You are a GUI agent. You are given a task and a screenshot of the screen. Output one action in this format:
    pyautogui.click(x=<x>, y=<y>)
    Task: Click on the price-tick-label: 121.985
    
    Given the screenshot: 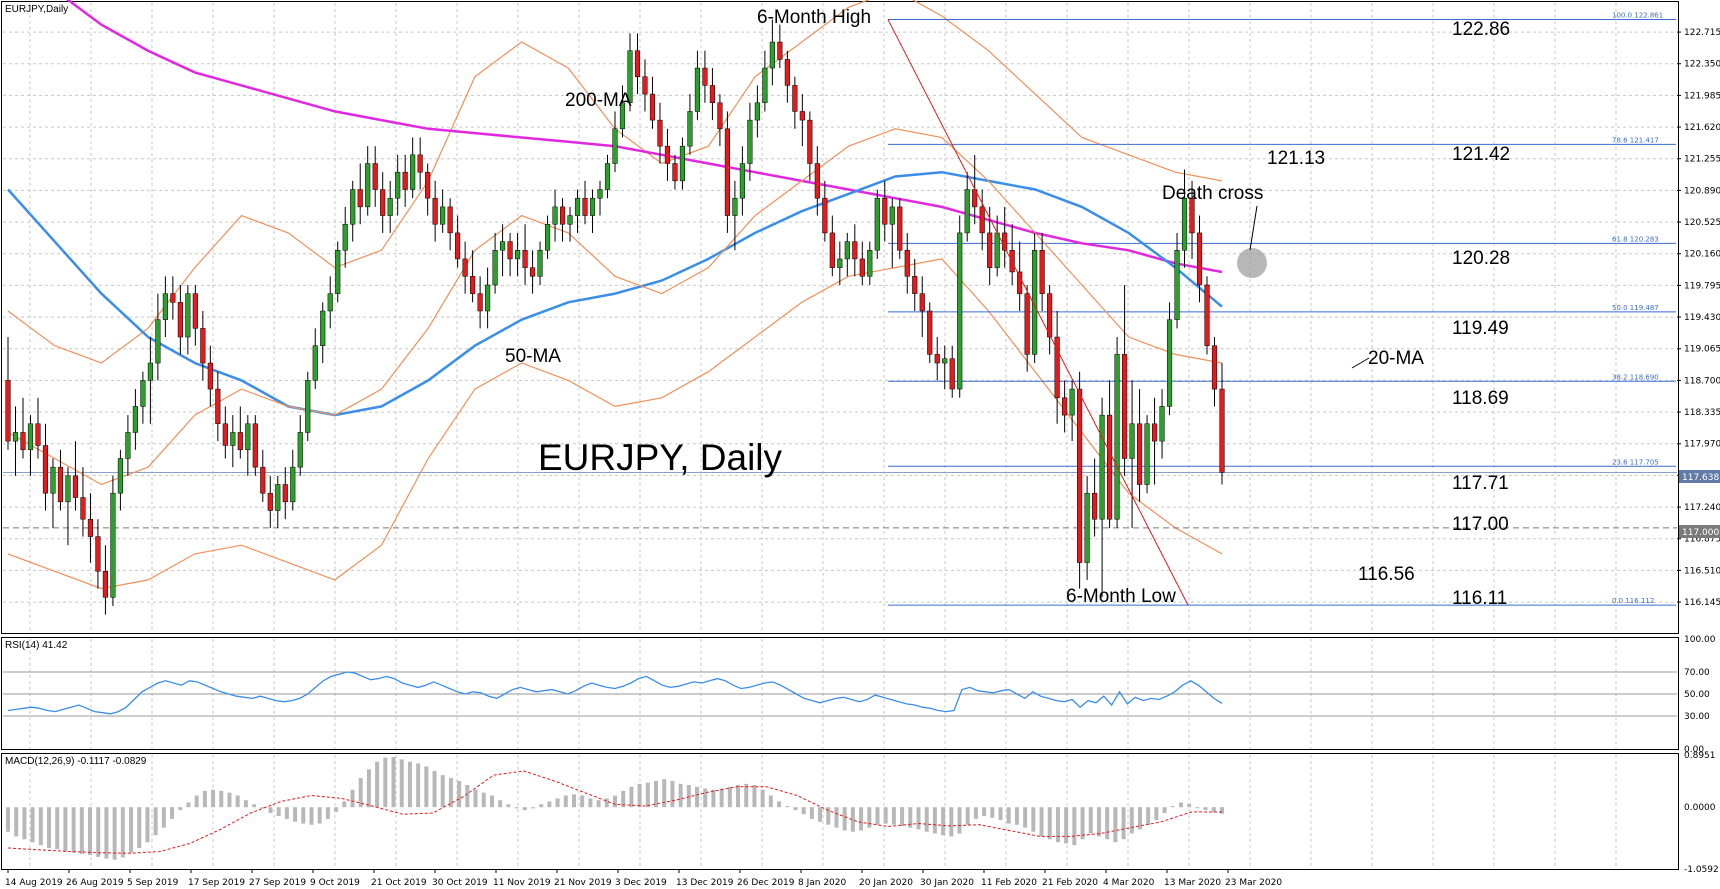 What is the action you would take?
    pyautogui.click(x=1702, y=96)
    